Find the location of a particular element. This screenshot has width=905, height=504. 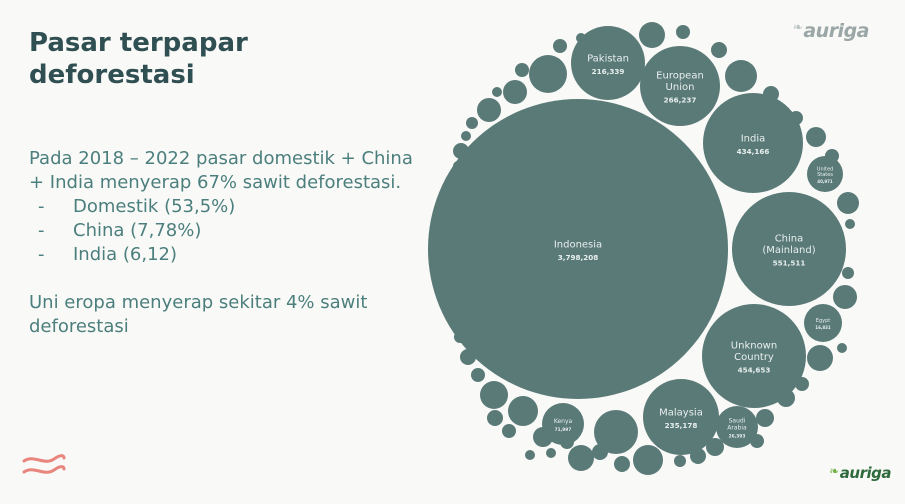

bubble-label: Egypt is located at coordinates (823, 321).